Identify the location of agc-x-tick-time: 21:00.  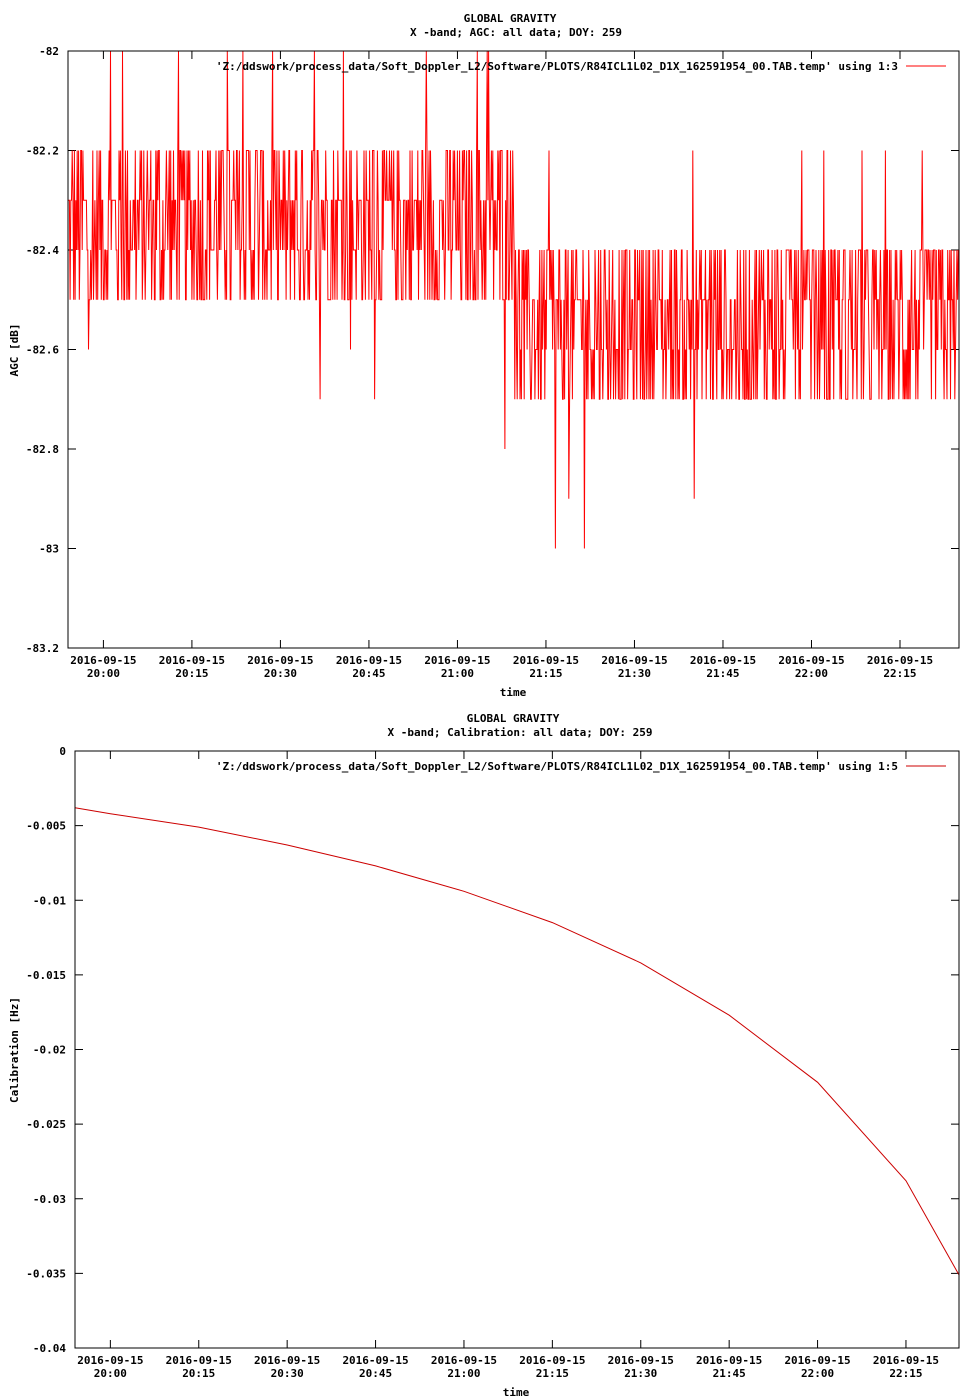
(457, 673).